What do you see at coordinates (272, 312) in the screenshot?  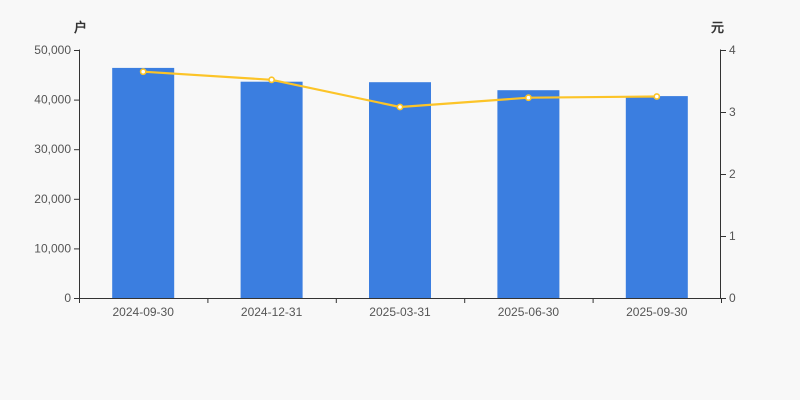 I see `x-tick-label: 2024-12-31` at bounding box center [272, 312].